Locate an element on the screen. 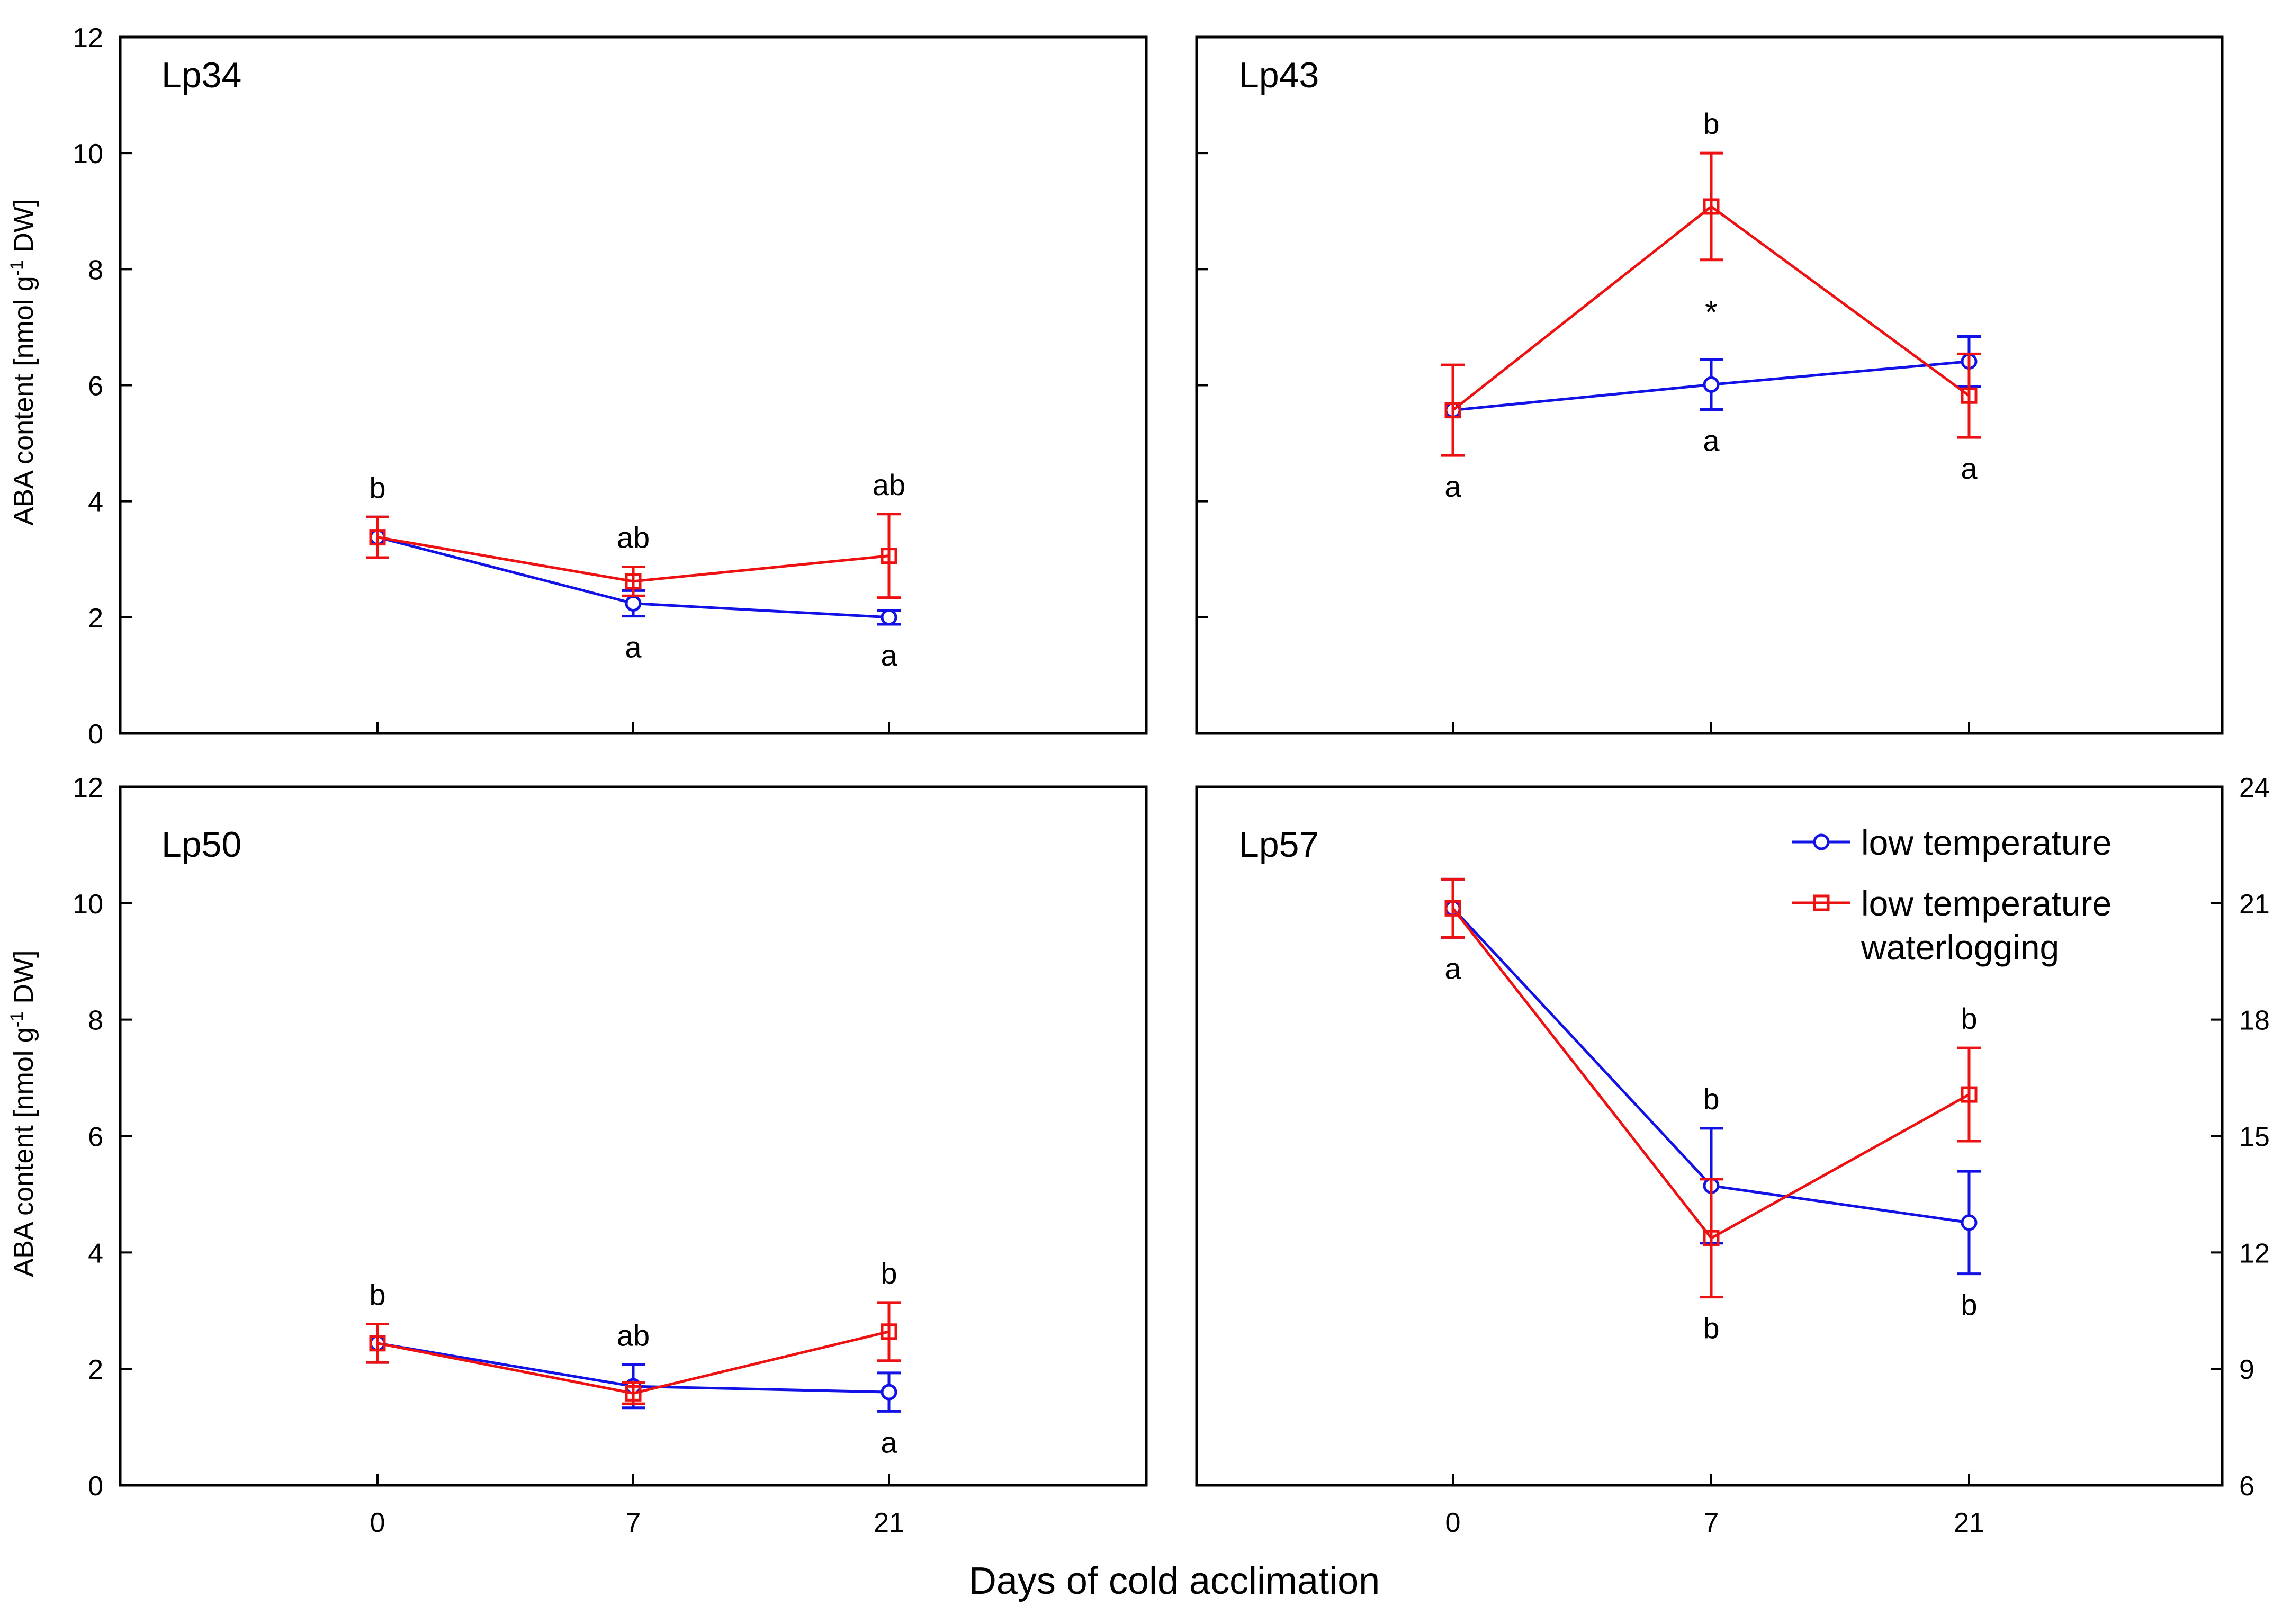 This screenshot has height=1624, width=2282. y-tick-label: 15 is located at coordinates (2254, 1138).